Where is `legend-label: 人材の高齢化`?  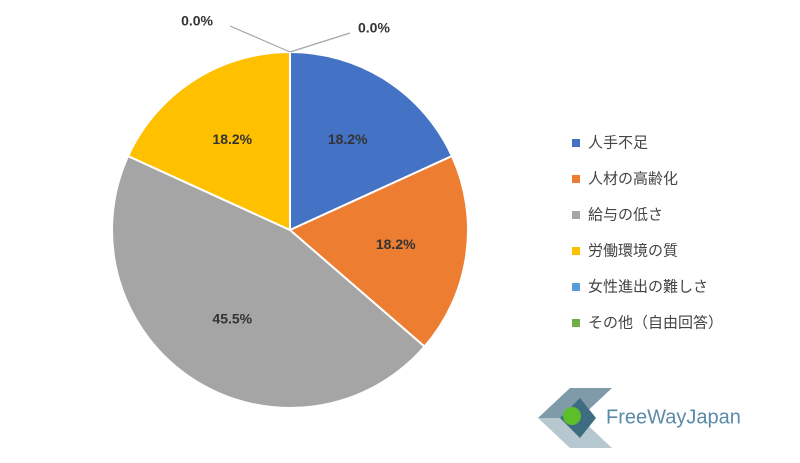
legend-label: 人材の高齢化 is located at coordinates (633, 179).